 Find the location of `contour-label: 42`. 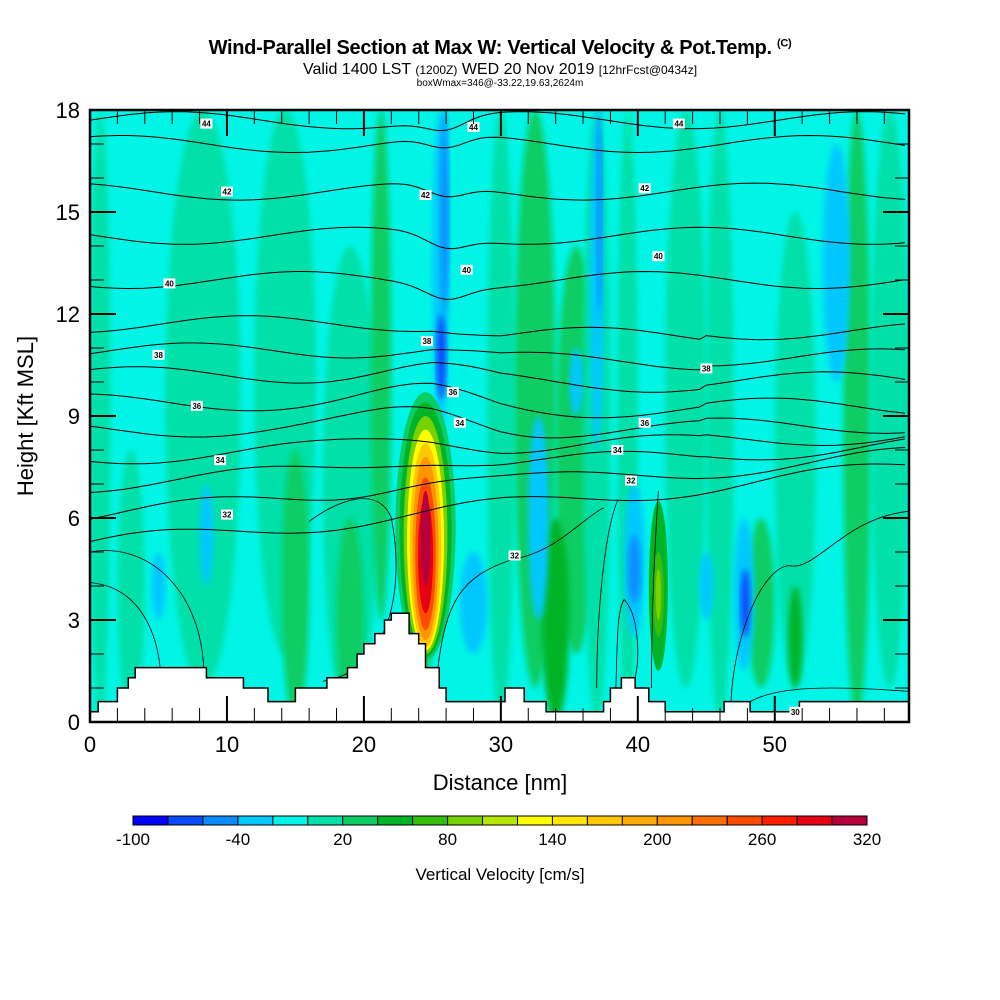

contour-label: 42 is located at coordinates (227, 191).